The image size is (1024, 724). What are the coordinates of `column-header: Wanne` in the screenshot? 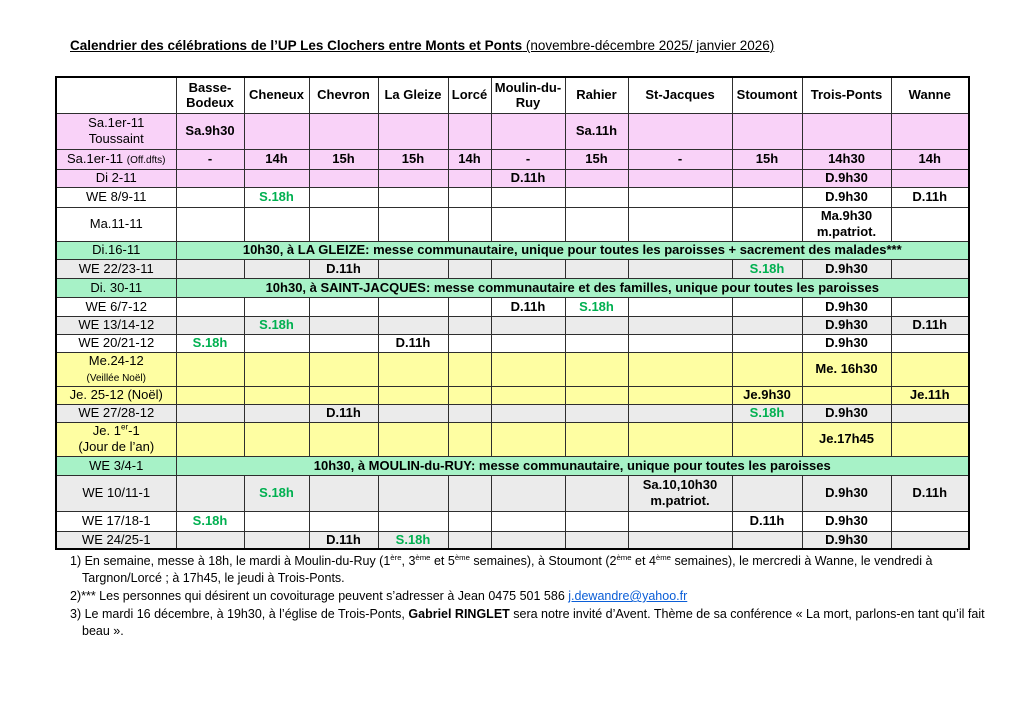 It's located at (930, 95).